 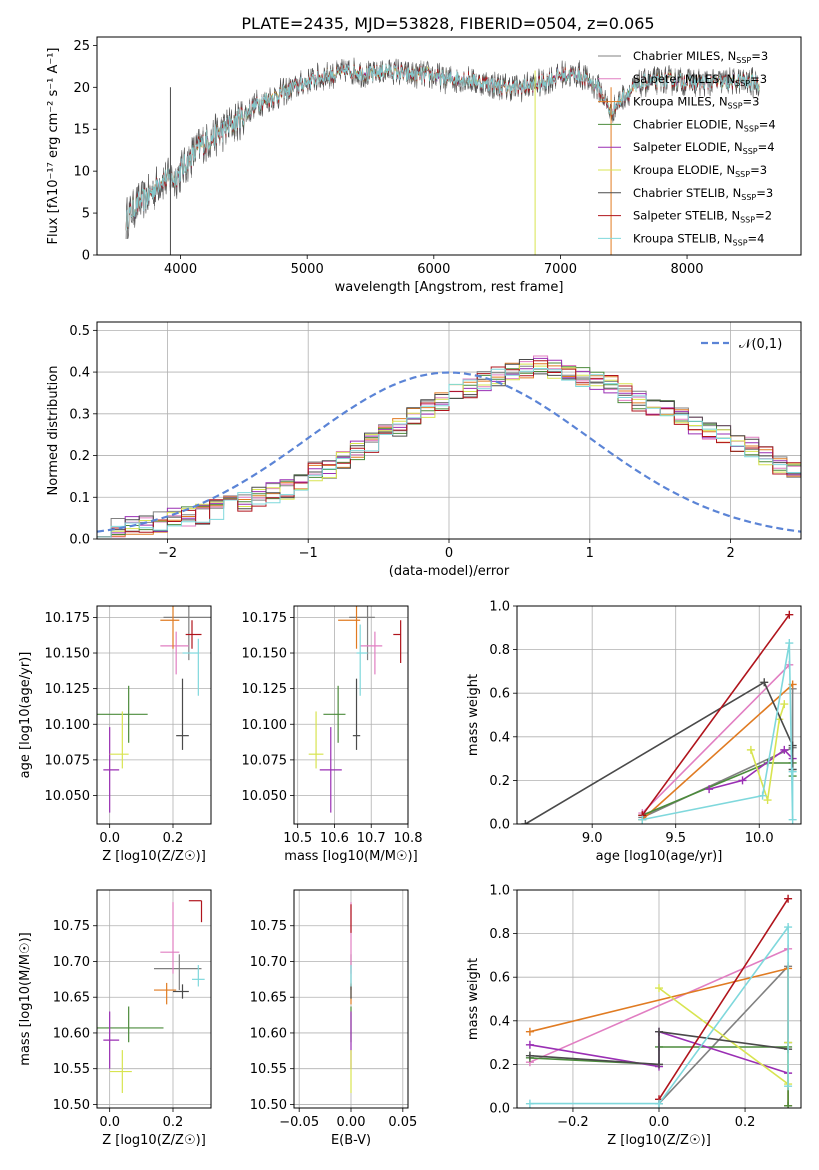 I want to click on x-tick-label: 0, so click(x=449, y=553).